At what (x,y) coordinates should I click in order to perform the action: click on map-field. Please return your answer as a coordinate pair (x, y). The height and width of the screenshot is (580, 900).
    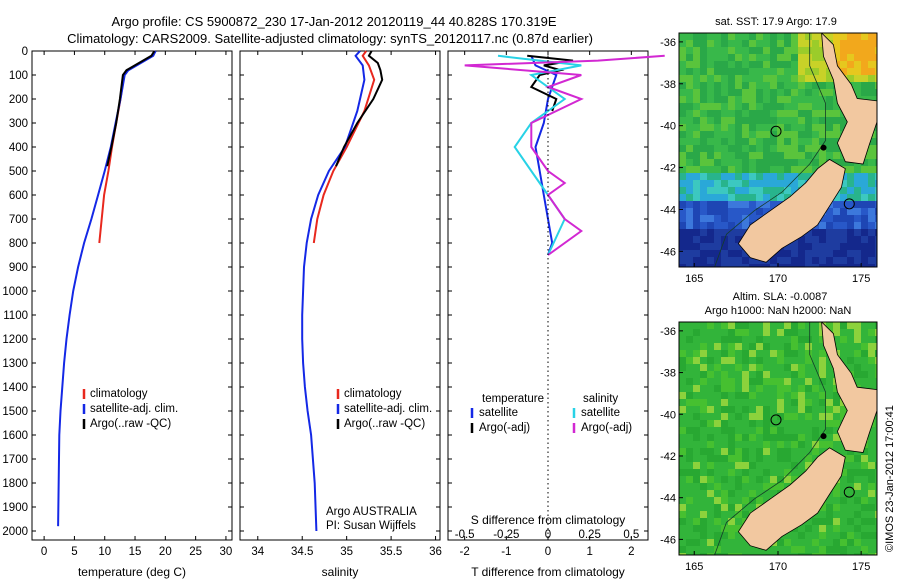
    Looking at the image, I should click on (778, 150).